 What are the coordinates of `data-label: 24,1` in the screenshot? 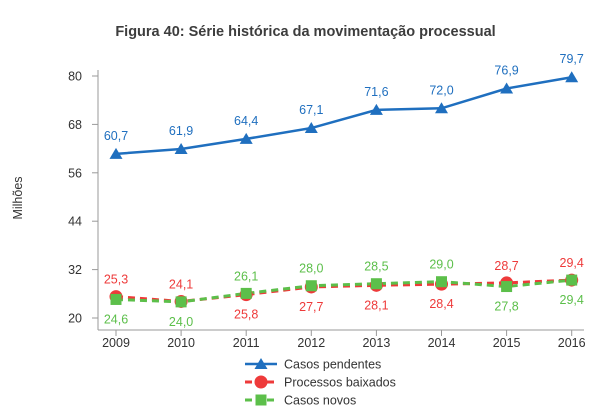 It's located at (181, 284).